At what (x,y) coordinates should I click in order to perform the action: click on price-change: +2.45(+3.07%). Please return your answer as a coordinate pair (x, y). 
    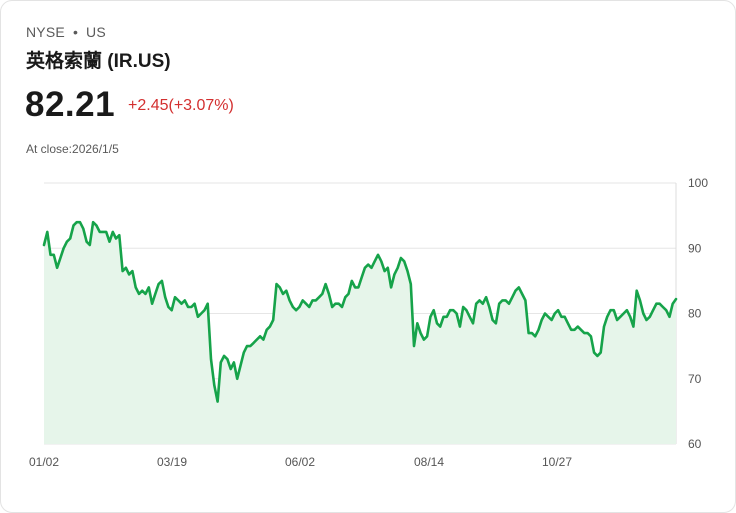
    Looking at the image, I should click on (181, 105).